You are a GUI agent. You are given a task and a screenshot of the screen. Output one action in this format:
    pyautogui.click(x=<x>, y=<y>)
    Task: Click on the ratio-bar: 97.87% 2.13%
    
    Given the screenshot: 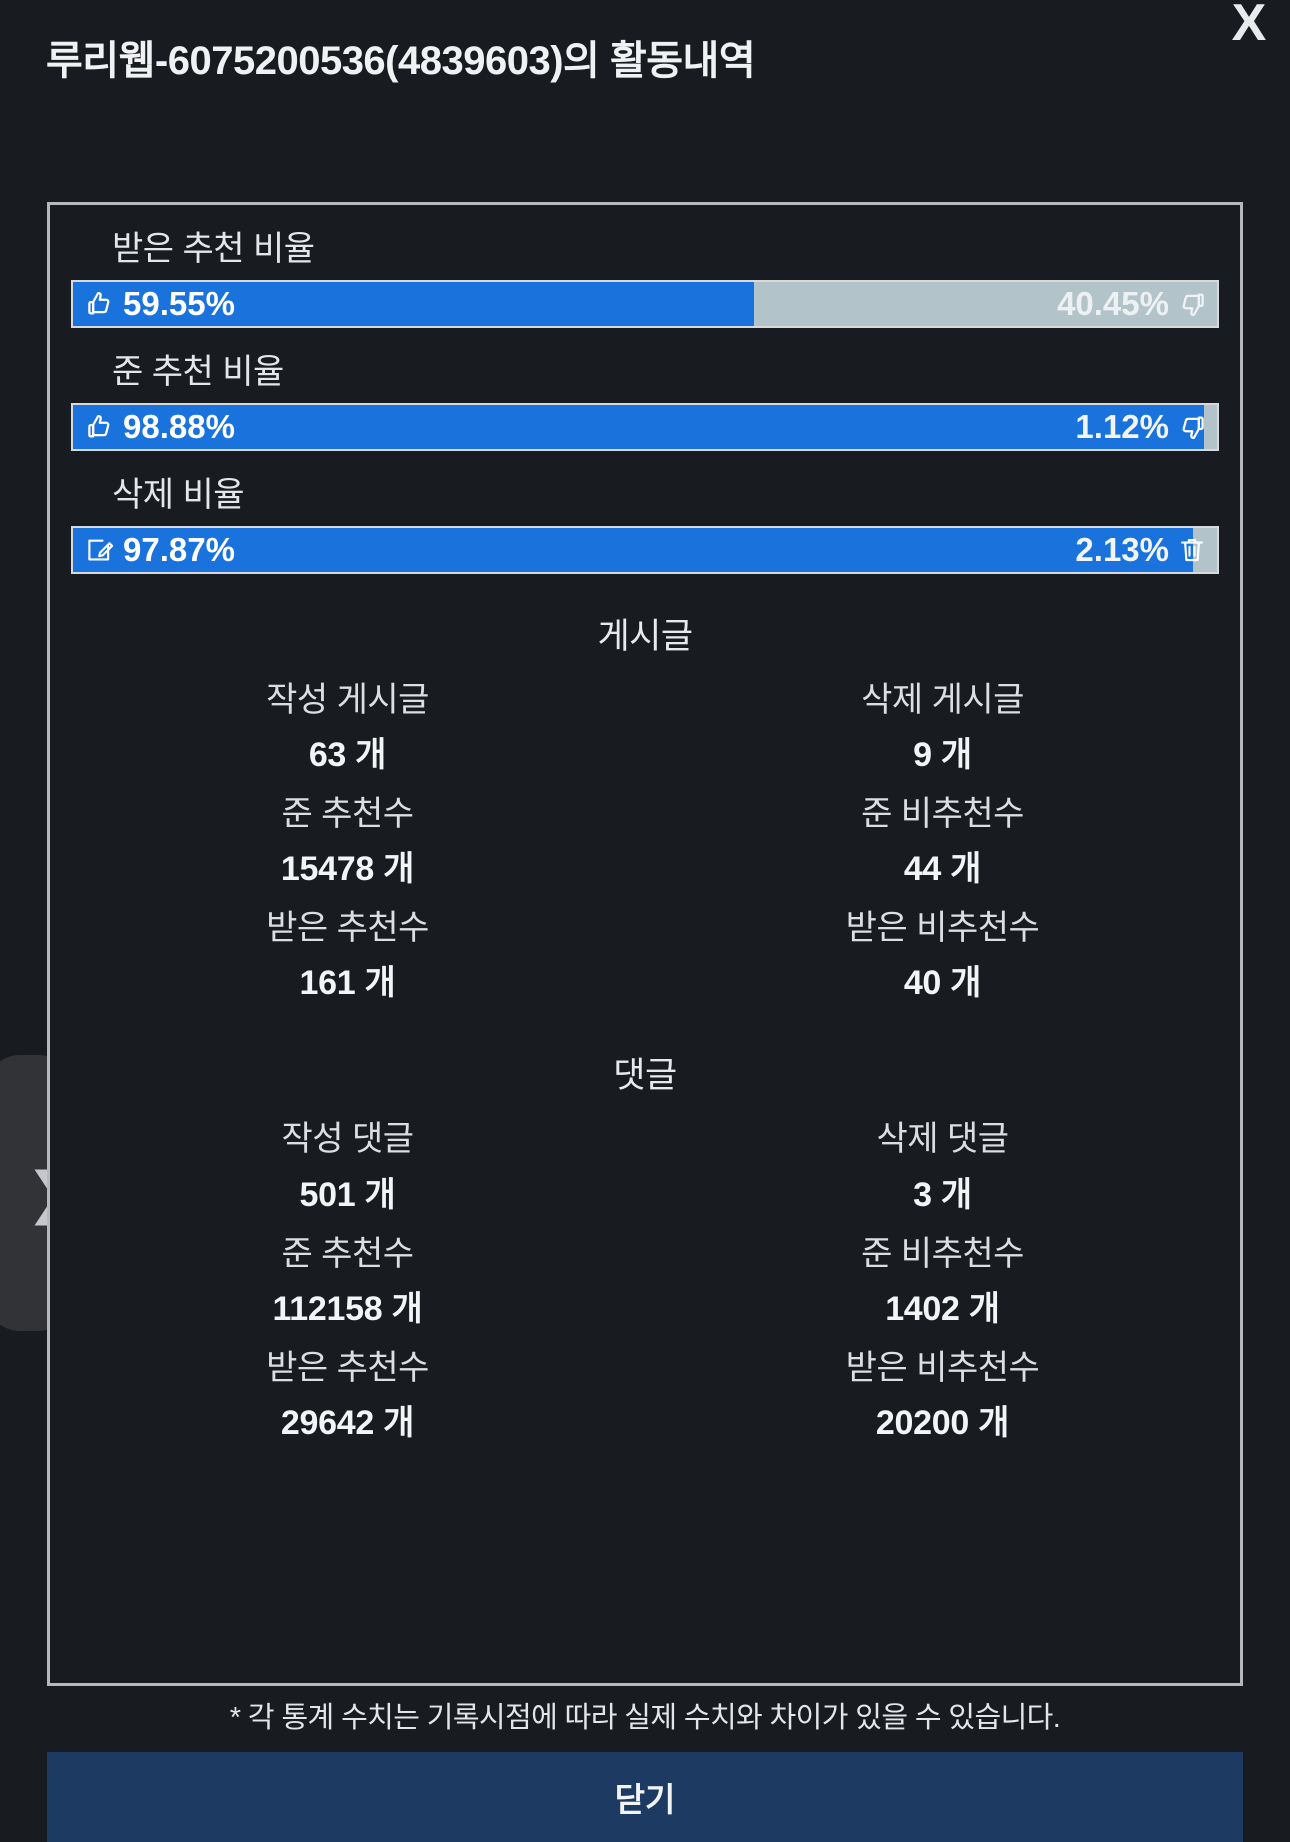 What is the action you would take?
    pyautogui.click(x=645, y=550)
    